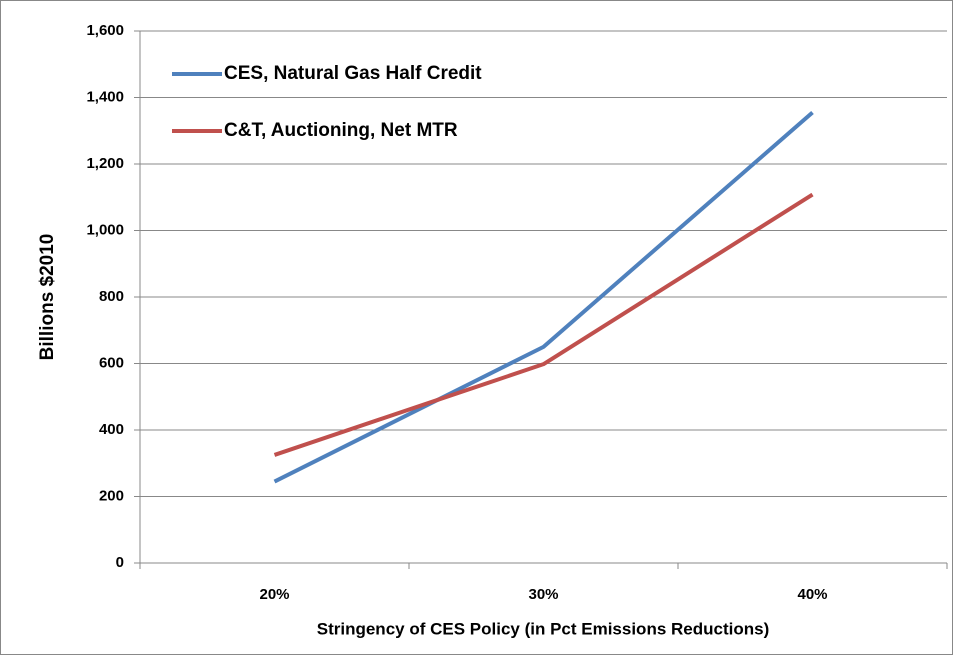  Describe the element at coordinates (543, 594) in the screenshot. I see `x-tick-label: 30%` at that location.